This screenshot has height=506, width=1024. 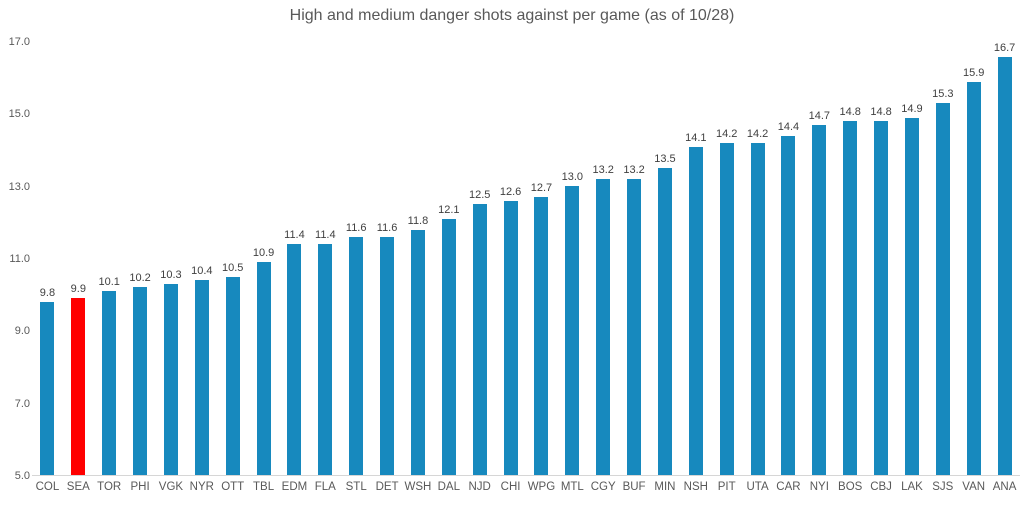 I want to click on x-label-min: MIN, so click(x=665, y=487).